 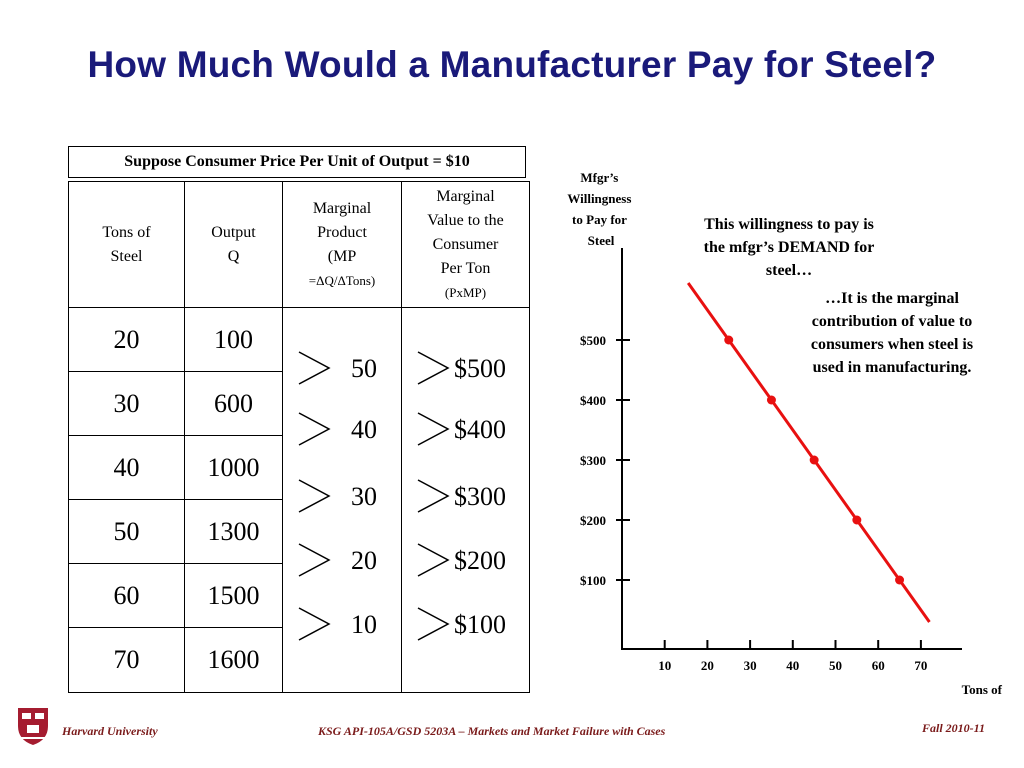 I want to click on x-ticks: 10 20 30 40 50 60 70, so click(x=792, y=656).